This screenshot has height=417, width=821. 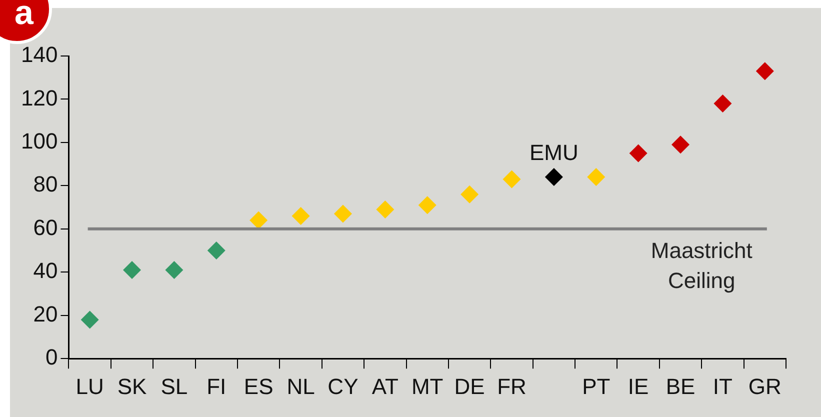 What do you see at coordinates (39, 55) in the screenshot?
I see `y-tick-label: 140` at bounding box center [39, 55].